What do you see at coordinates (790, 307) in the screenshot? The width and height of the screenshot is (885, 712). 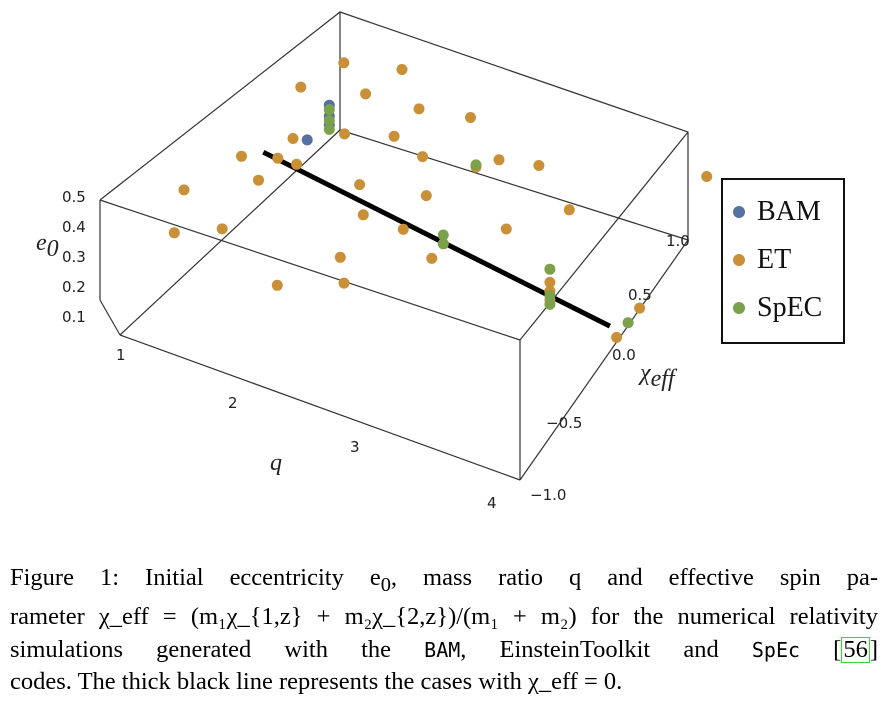 I see `legend-label-spec: SpEC` at bounding box center [790, 307].